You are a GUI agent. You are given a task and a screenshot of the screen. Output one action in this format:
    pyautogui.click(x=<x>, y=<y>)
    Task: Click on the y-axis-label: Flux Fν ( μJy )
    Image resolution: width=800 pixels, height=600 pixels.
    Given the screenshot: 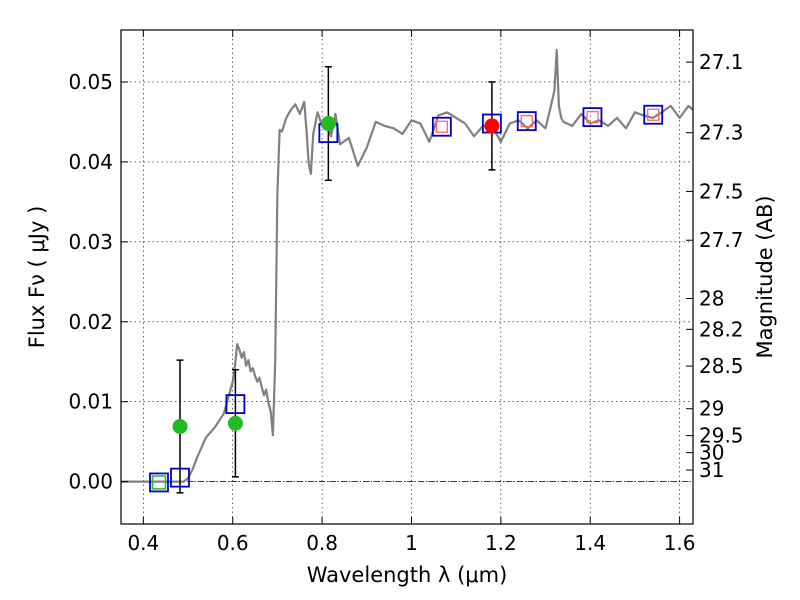 What is the action you would take?
    pyautogui.click(x=37, y=277)
    